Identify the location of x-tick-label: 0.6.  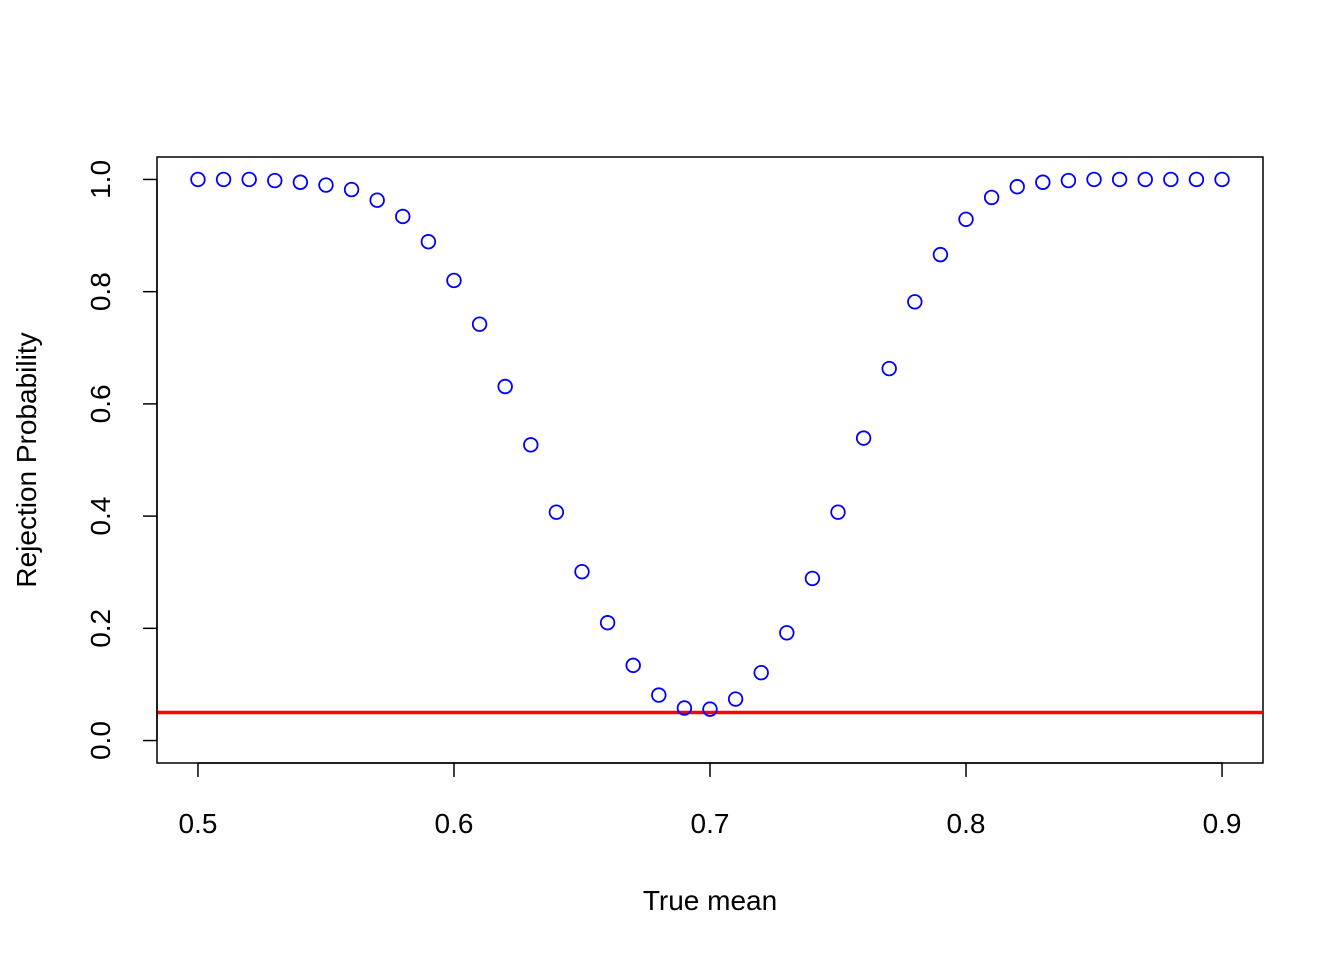
(454, 823).